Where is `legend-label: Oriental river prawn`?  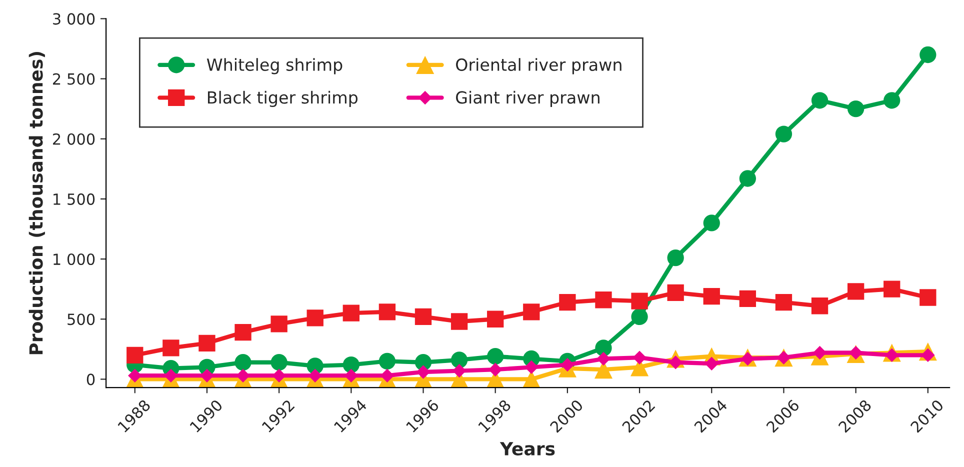 legend-label: Oriental river prawn is located at coordinates (539, 66).